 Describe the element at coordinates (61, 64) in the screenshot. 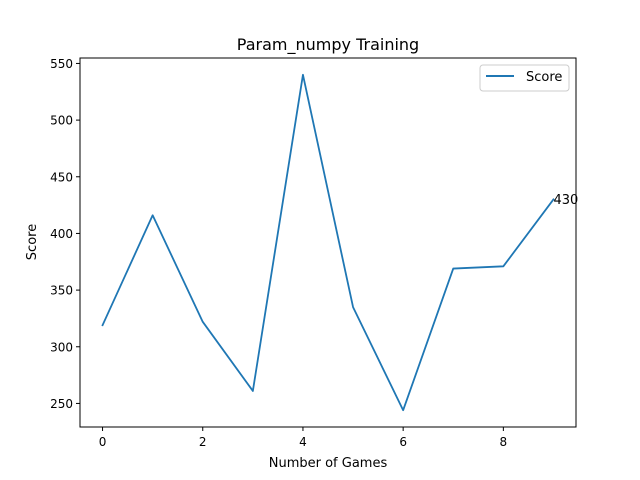

I see `y-tick-label: 550` at that location.